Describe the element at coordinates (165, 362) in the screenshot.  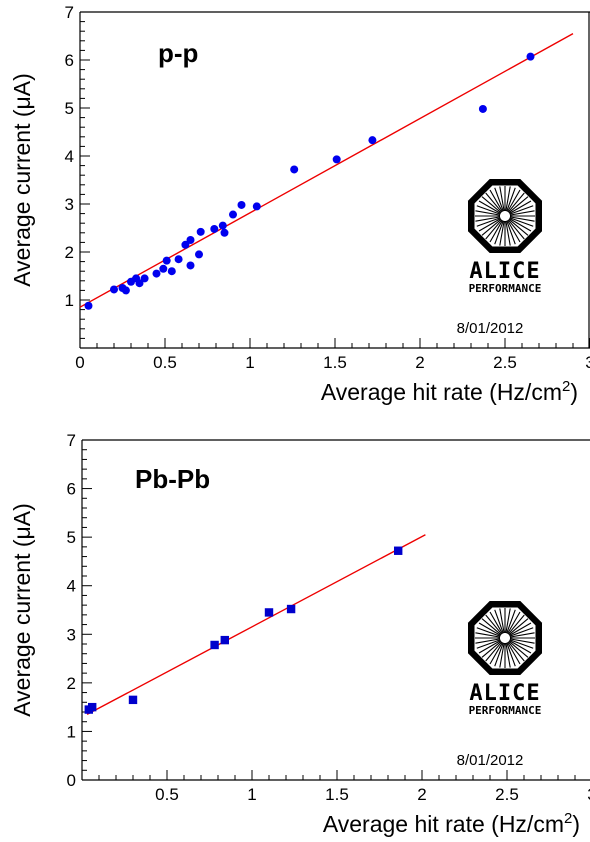
I see `pp-x-tick-label: 0.5` at that location.